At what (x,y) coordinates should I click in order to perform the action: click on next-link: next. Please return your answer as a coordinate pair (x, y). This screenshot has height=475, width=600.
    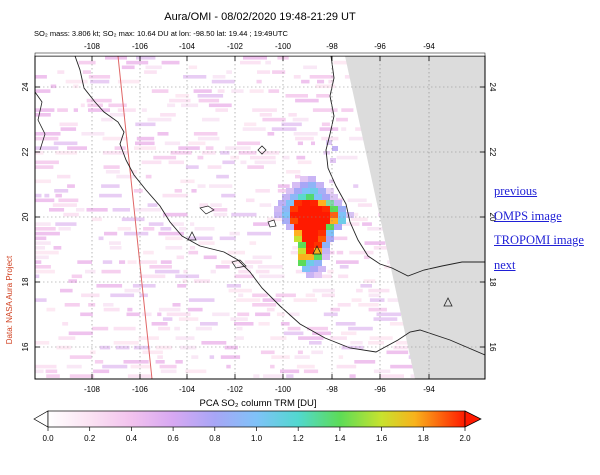
    Looking at the image, I should click on (505, 264).